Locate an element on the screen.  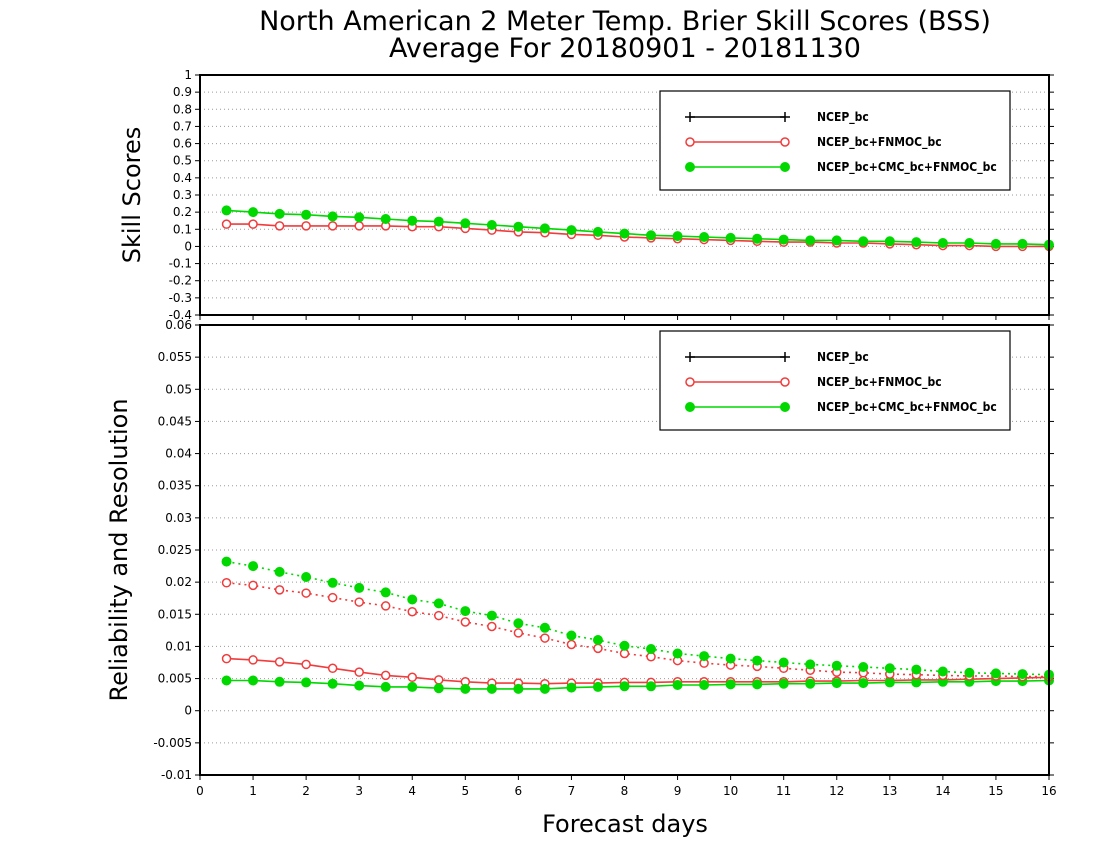
y-tick-label: 0.2 is located at coordinates (182, 212).